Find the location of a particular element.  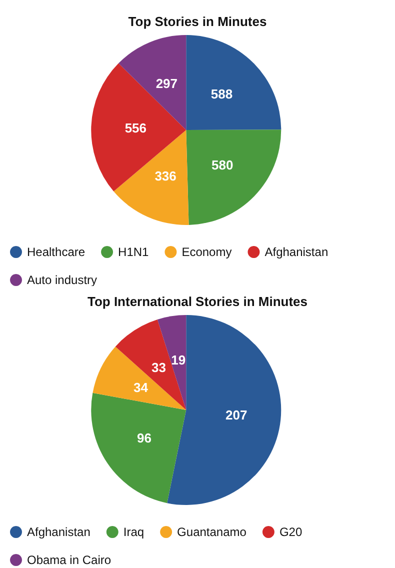

legend-label: Economy is located at coordinates (207, 252).